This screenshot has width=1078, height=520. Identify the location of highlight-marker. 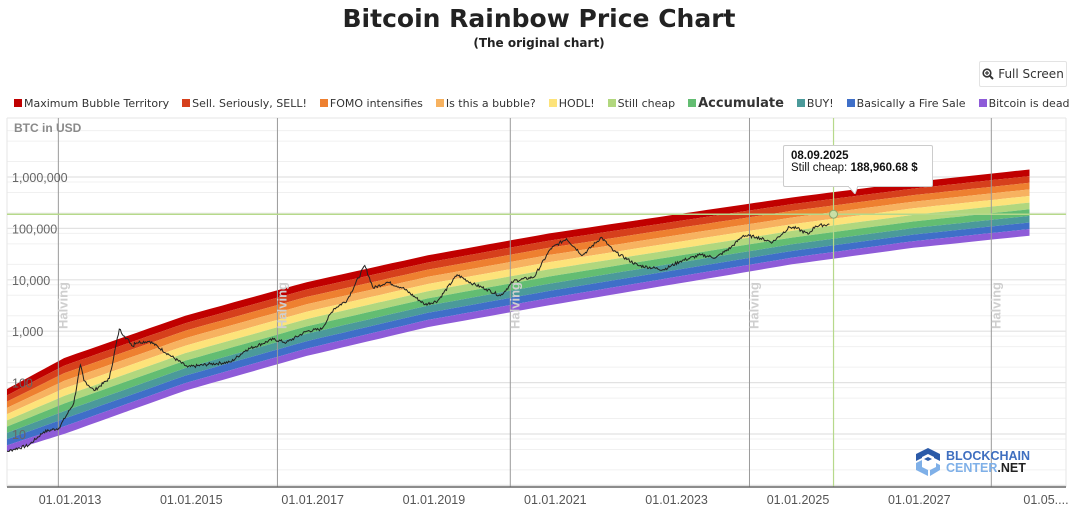
(834, 214).